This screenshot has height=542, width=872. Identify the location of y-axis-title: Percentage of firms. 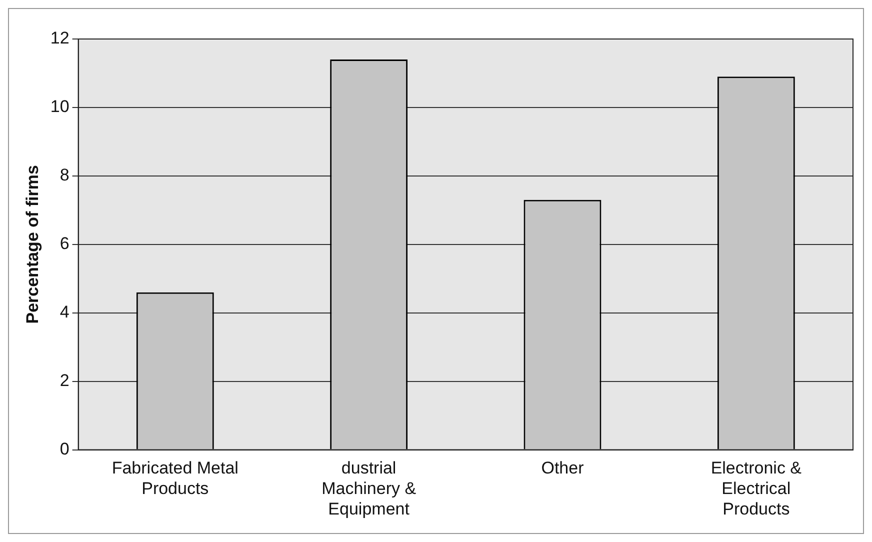
(32, 244).